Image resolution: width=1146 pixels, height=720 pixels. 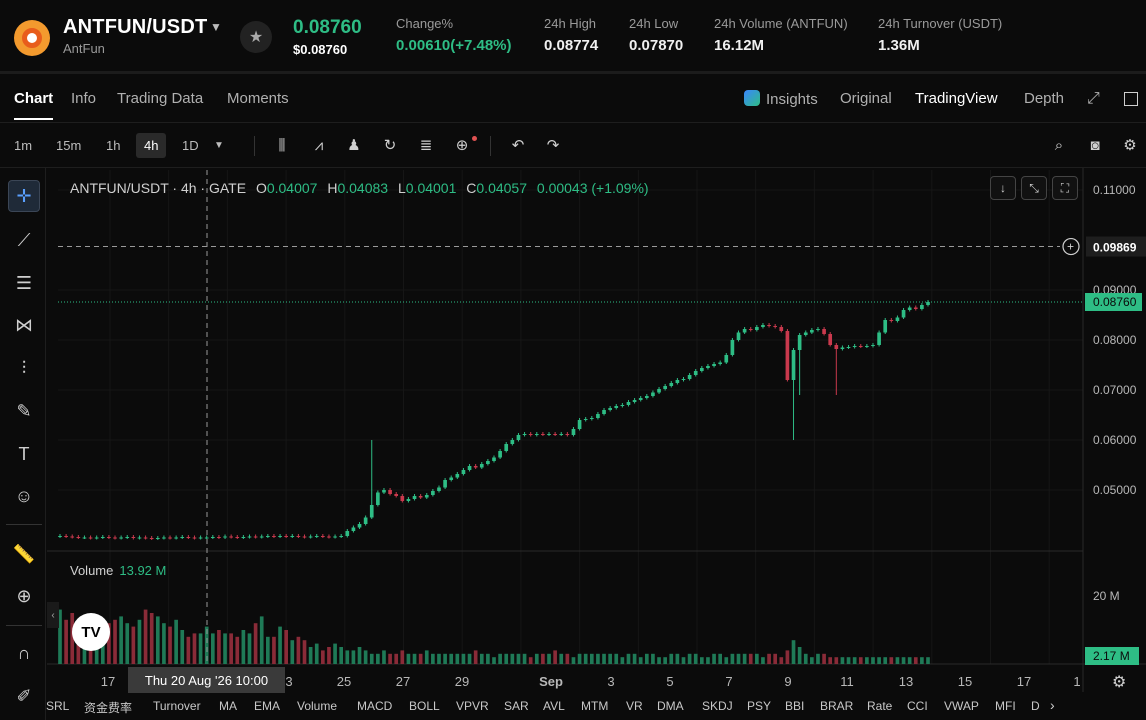 I want to click on axis-settings-icon: ⚙, so click(x=1119, y=682).